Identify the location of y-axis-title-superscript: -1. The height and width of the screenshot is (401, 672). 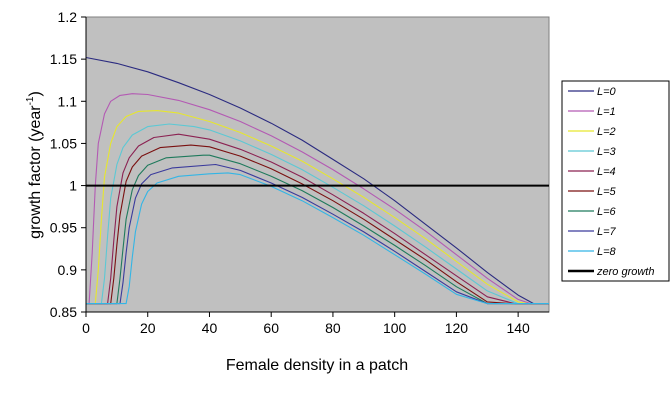
(30, 100).